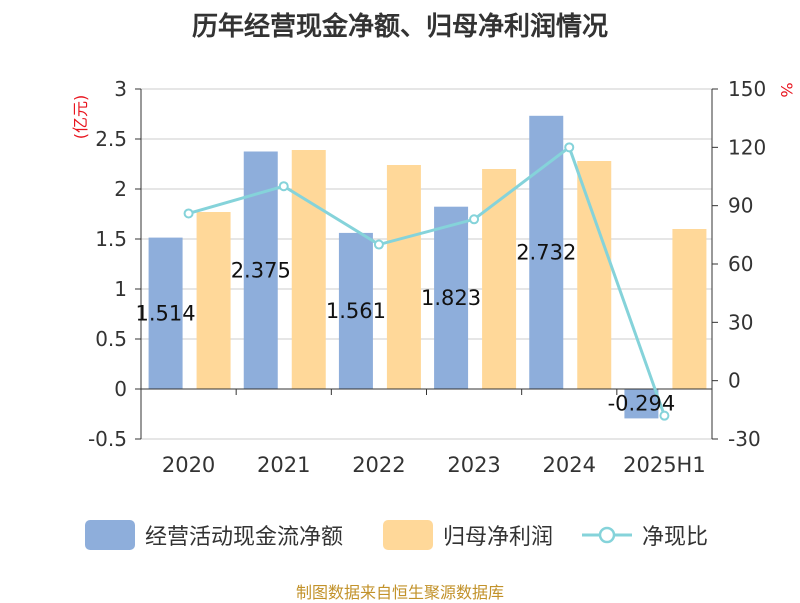 The image size is (800, 603). I want to click on x-tick-label: 2021, so click(283, 465).